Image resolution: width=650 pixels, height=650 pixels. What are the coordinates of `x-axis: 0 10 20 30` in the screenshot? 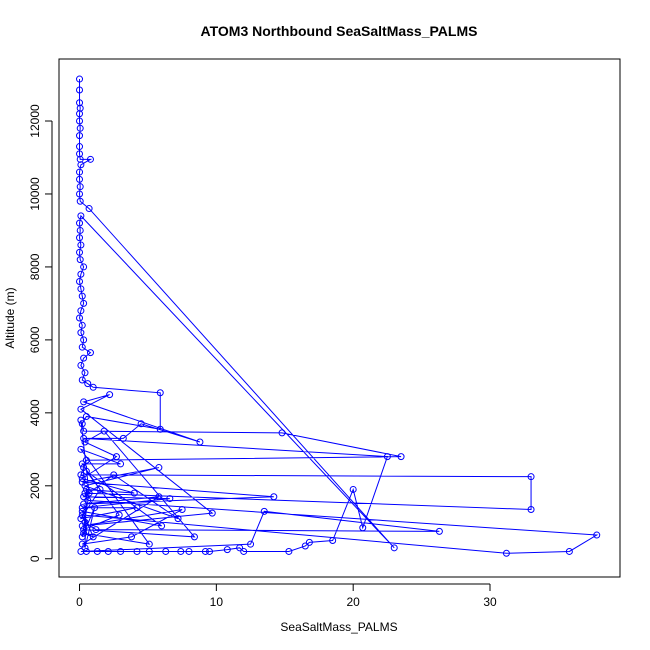 It's located at (286, 596).